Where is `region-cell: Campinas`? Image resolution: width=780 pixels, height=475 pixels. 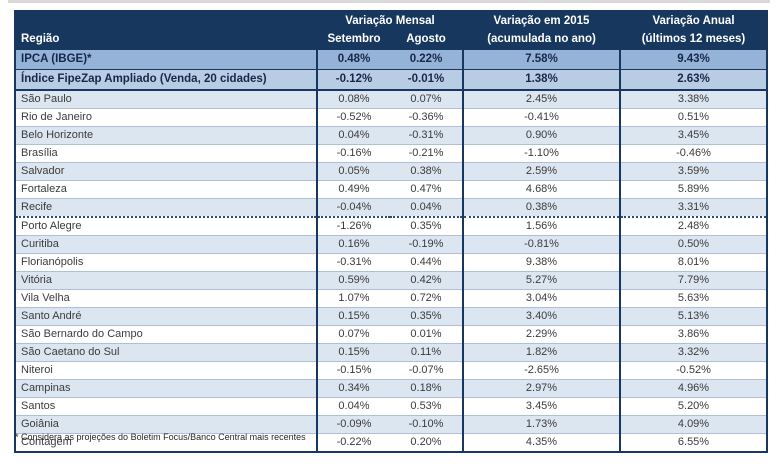
region-cell: Campinas is located at coordinates (166, 388).